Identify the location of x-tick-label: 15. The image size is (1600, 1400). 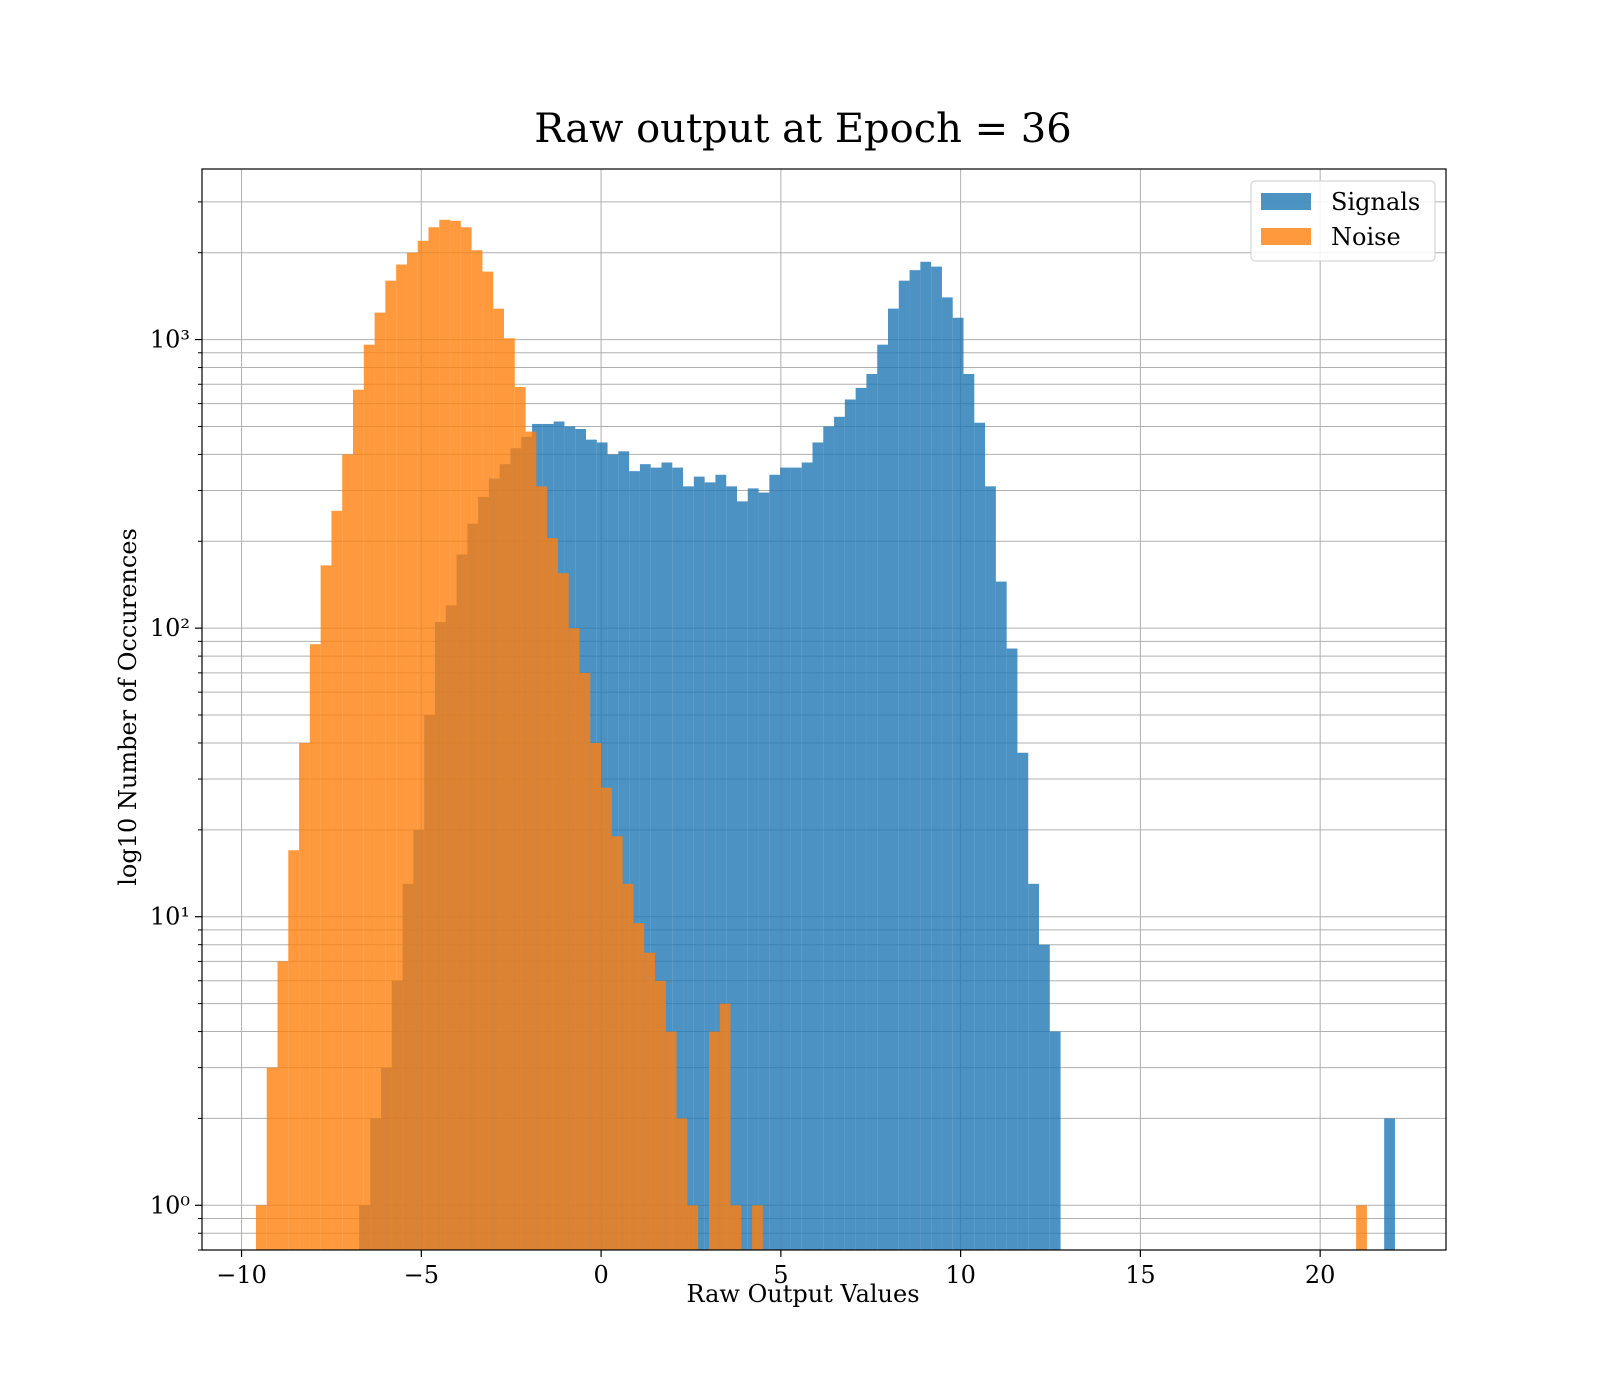
(1140, 1275).